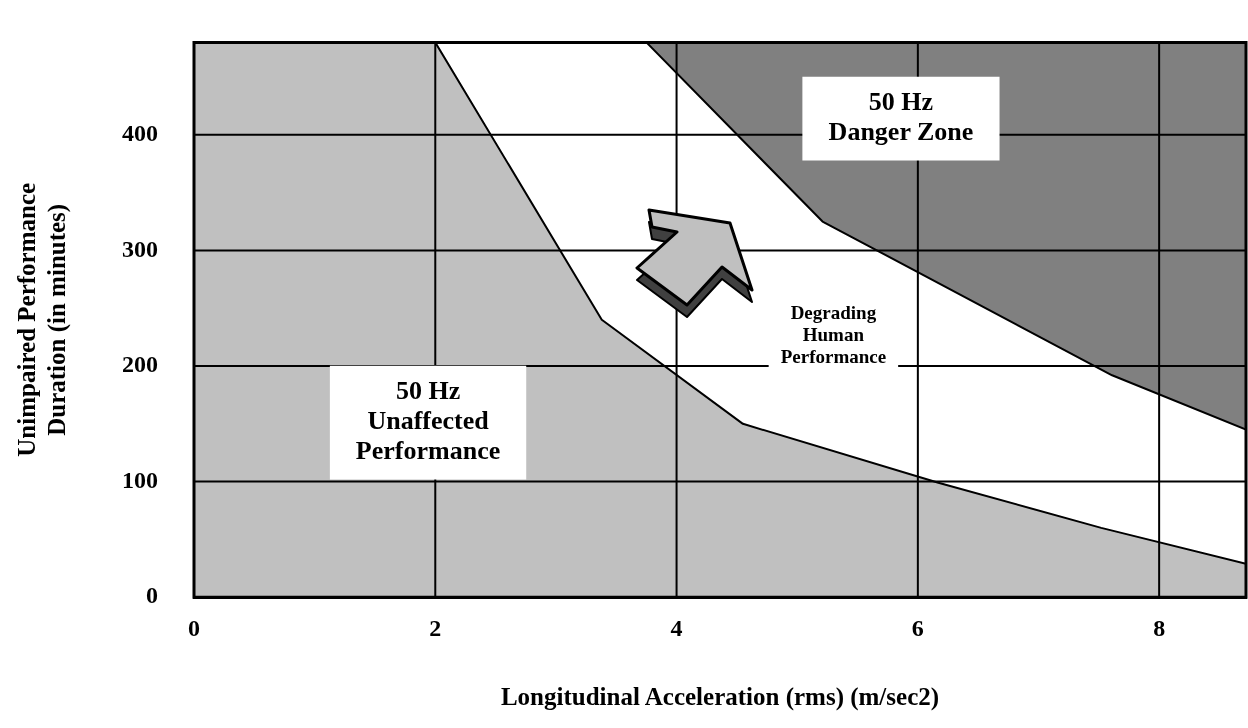 This screenshot has height=728, width=1248. What do you see at coordinates (140, 133) in the screenshot?
I see `y-tick-label: 400` at bounding box center [140, 133].